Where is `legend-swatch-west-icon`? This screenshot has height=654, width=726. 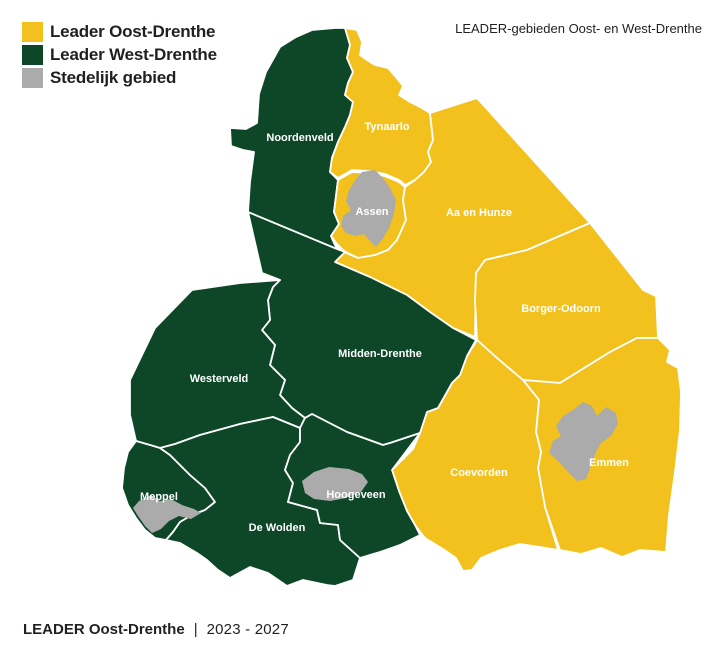 legend-swatch-west-icon is located at coordinates (32, 55).